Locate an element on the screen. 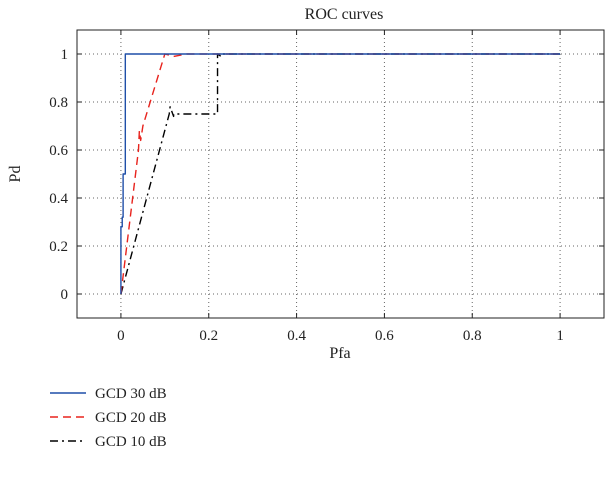 The height and width of the screenshot is (491, 605). x-tick-label: 0 is located at coordinates (121, 336).